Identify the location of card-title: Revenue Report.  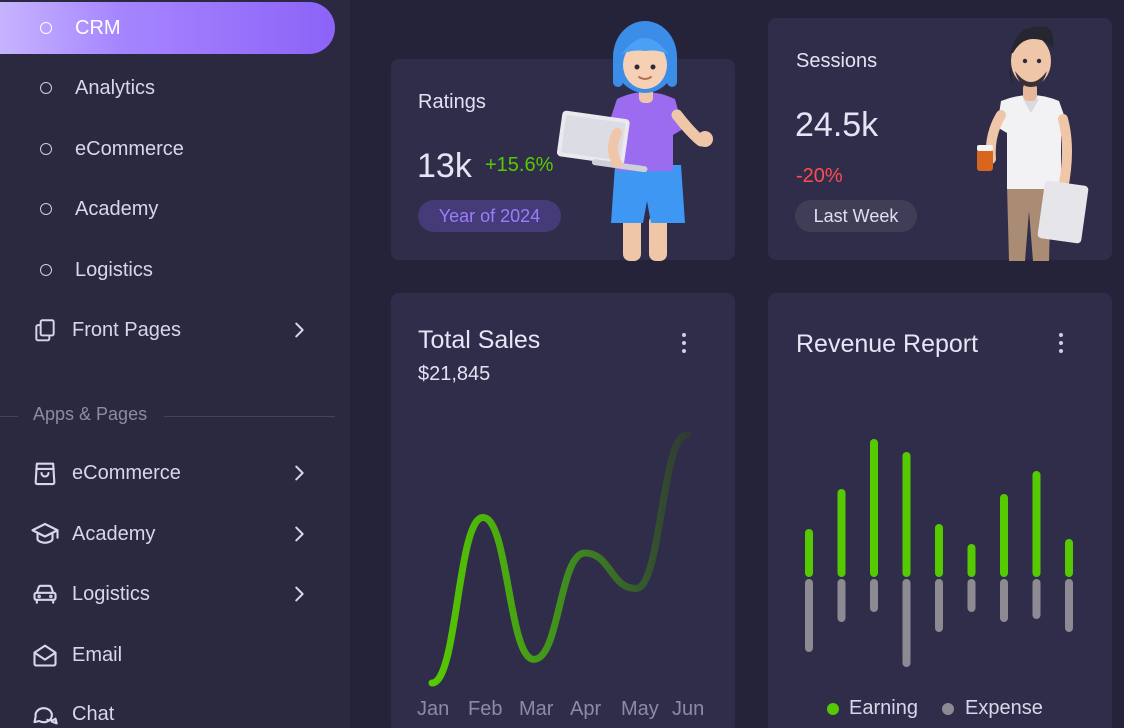
(887, 344).